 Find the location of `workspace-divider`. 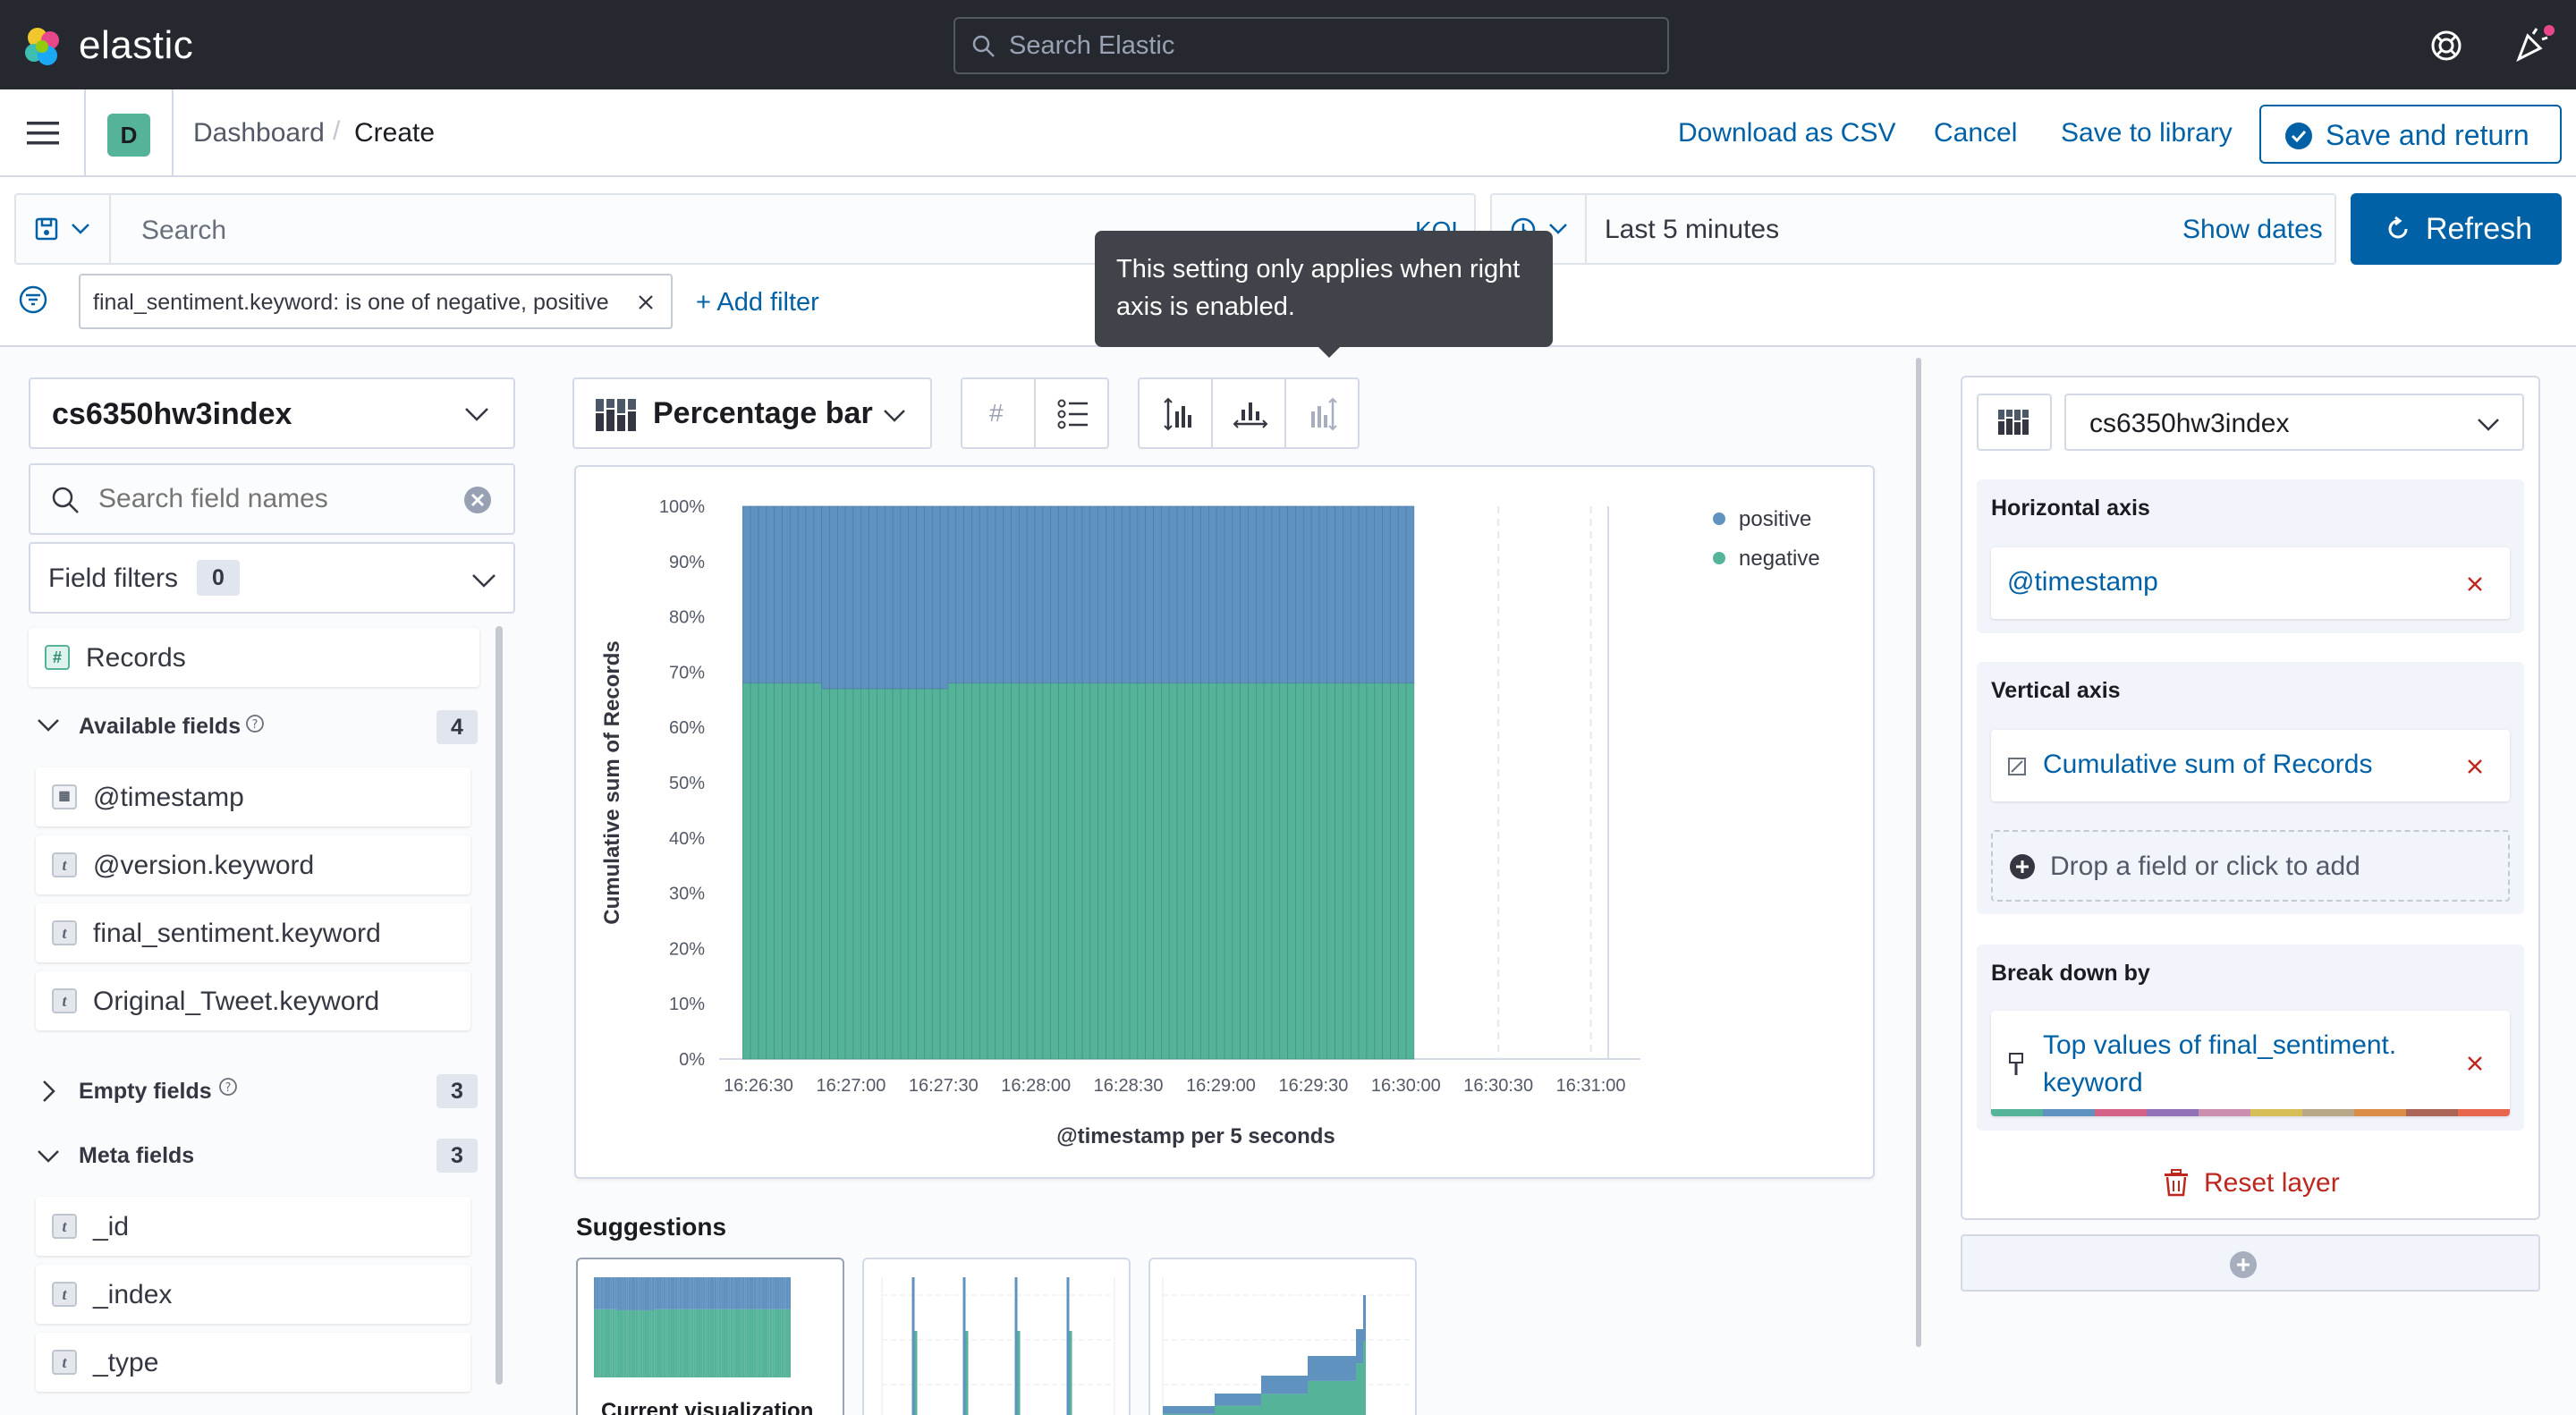

workspace-divider is located at coordinates (1918, 853).